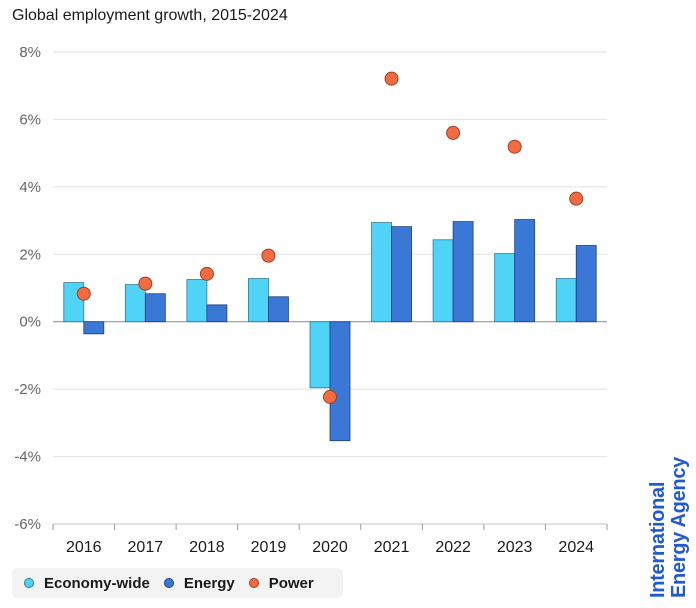 The image size is (696, 608). What do you see at coordinates (27, 389) in the screenshot?
I see `y-tick-label: -2%` at bounding box center [27, 389].